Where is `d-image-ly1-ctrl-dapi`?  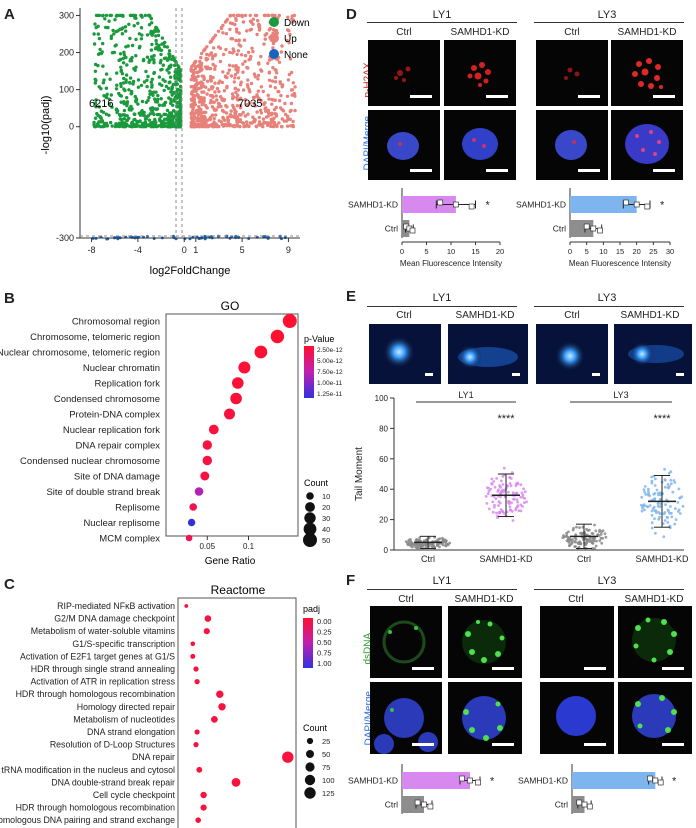
d-image-ly1-ctrl-dapi is located at coordinates (404, 145).